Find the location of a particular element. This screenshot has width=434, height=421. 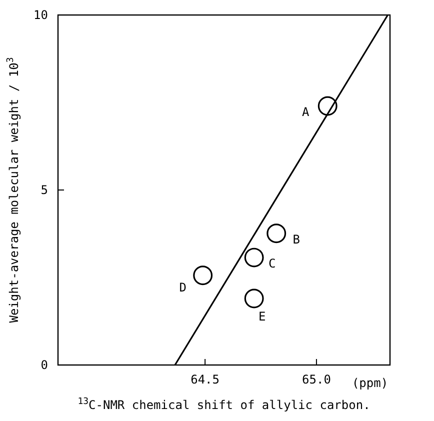

annotation: A is located at coordinates (306, 112).